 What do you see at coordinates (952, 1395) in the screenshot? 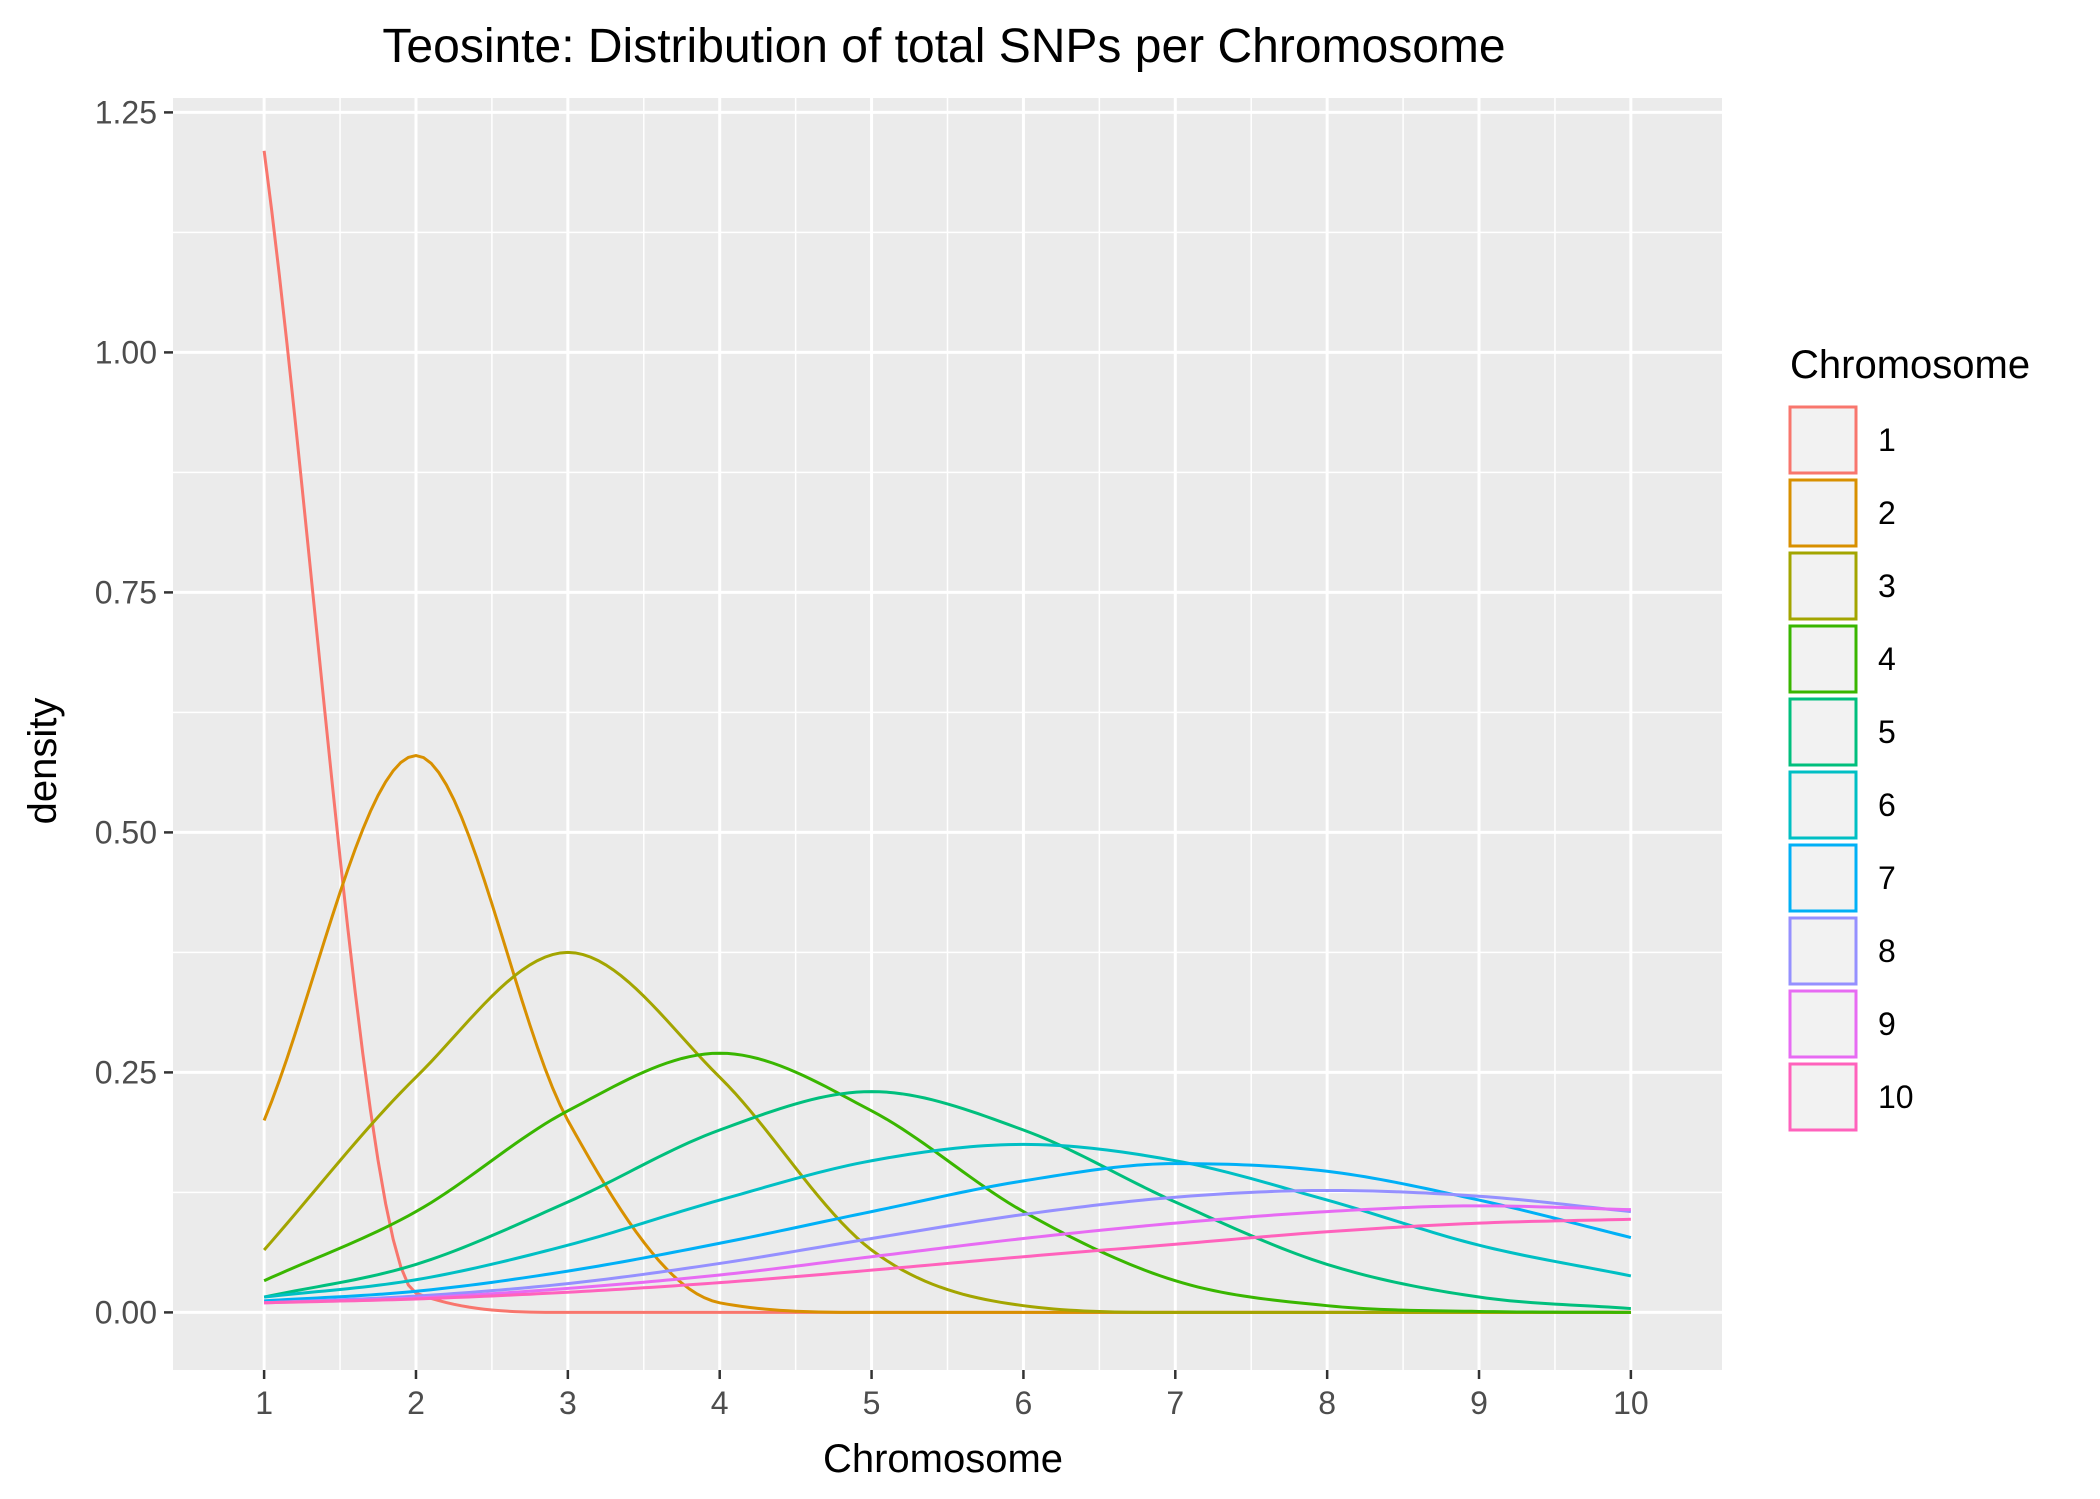
I see `x-axis: 1 2 3 4 5 6 7 8 9 10` at bounding box center [952, 1395].